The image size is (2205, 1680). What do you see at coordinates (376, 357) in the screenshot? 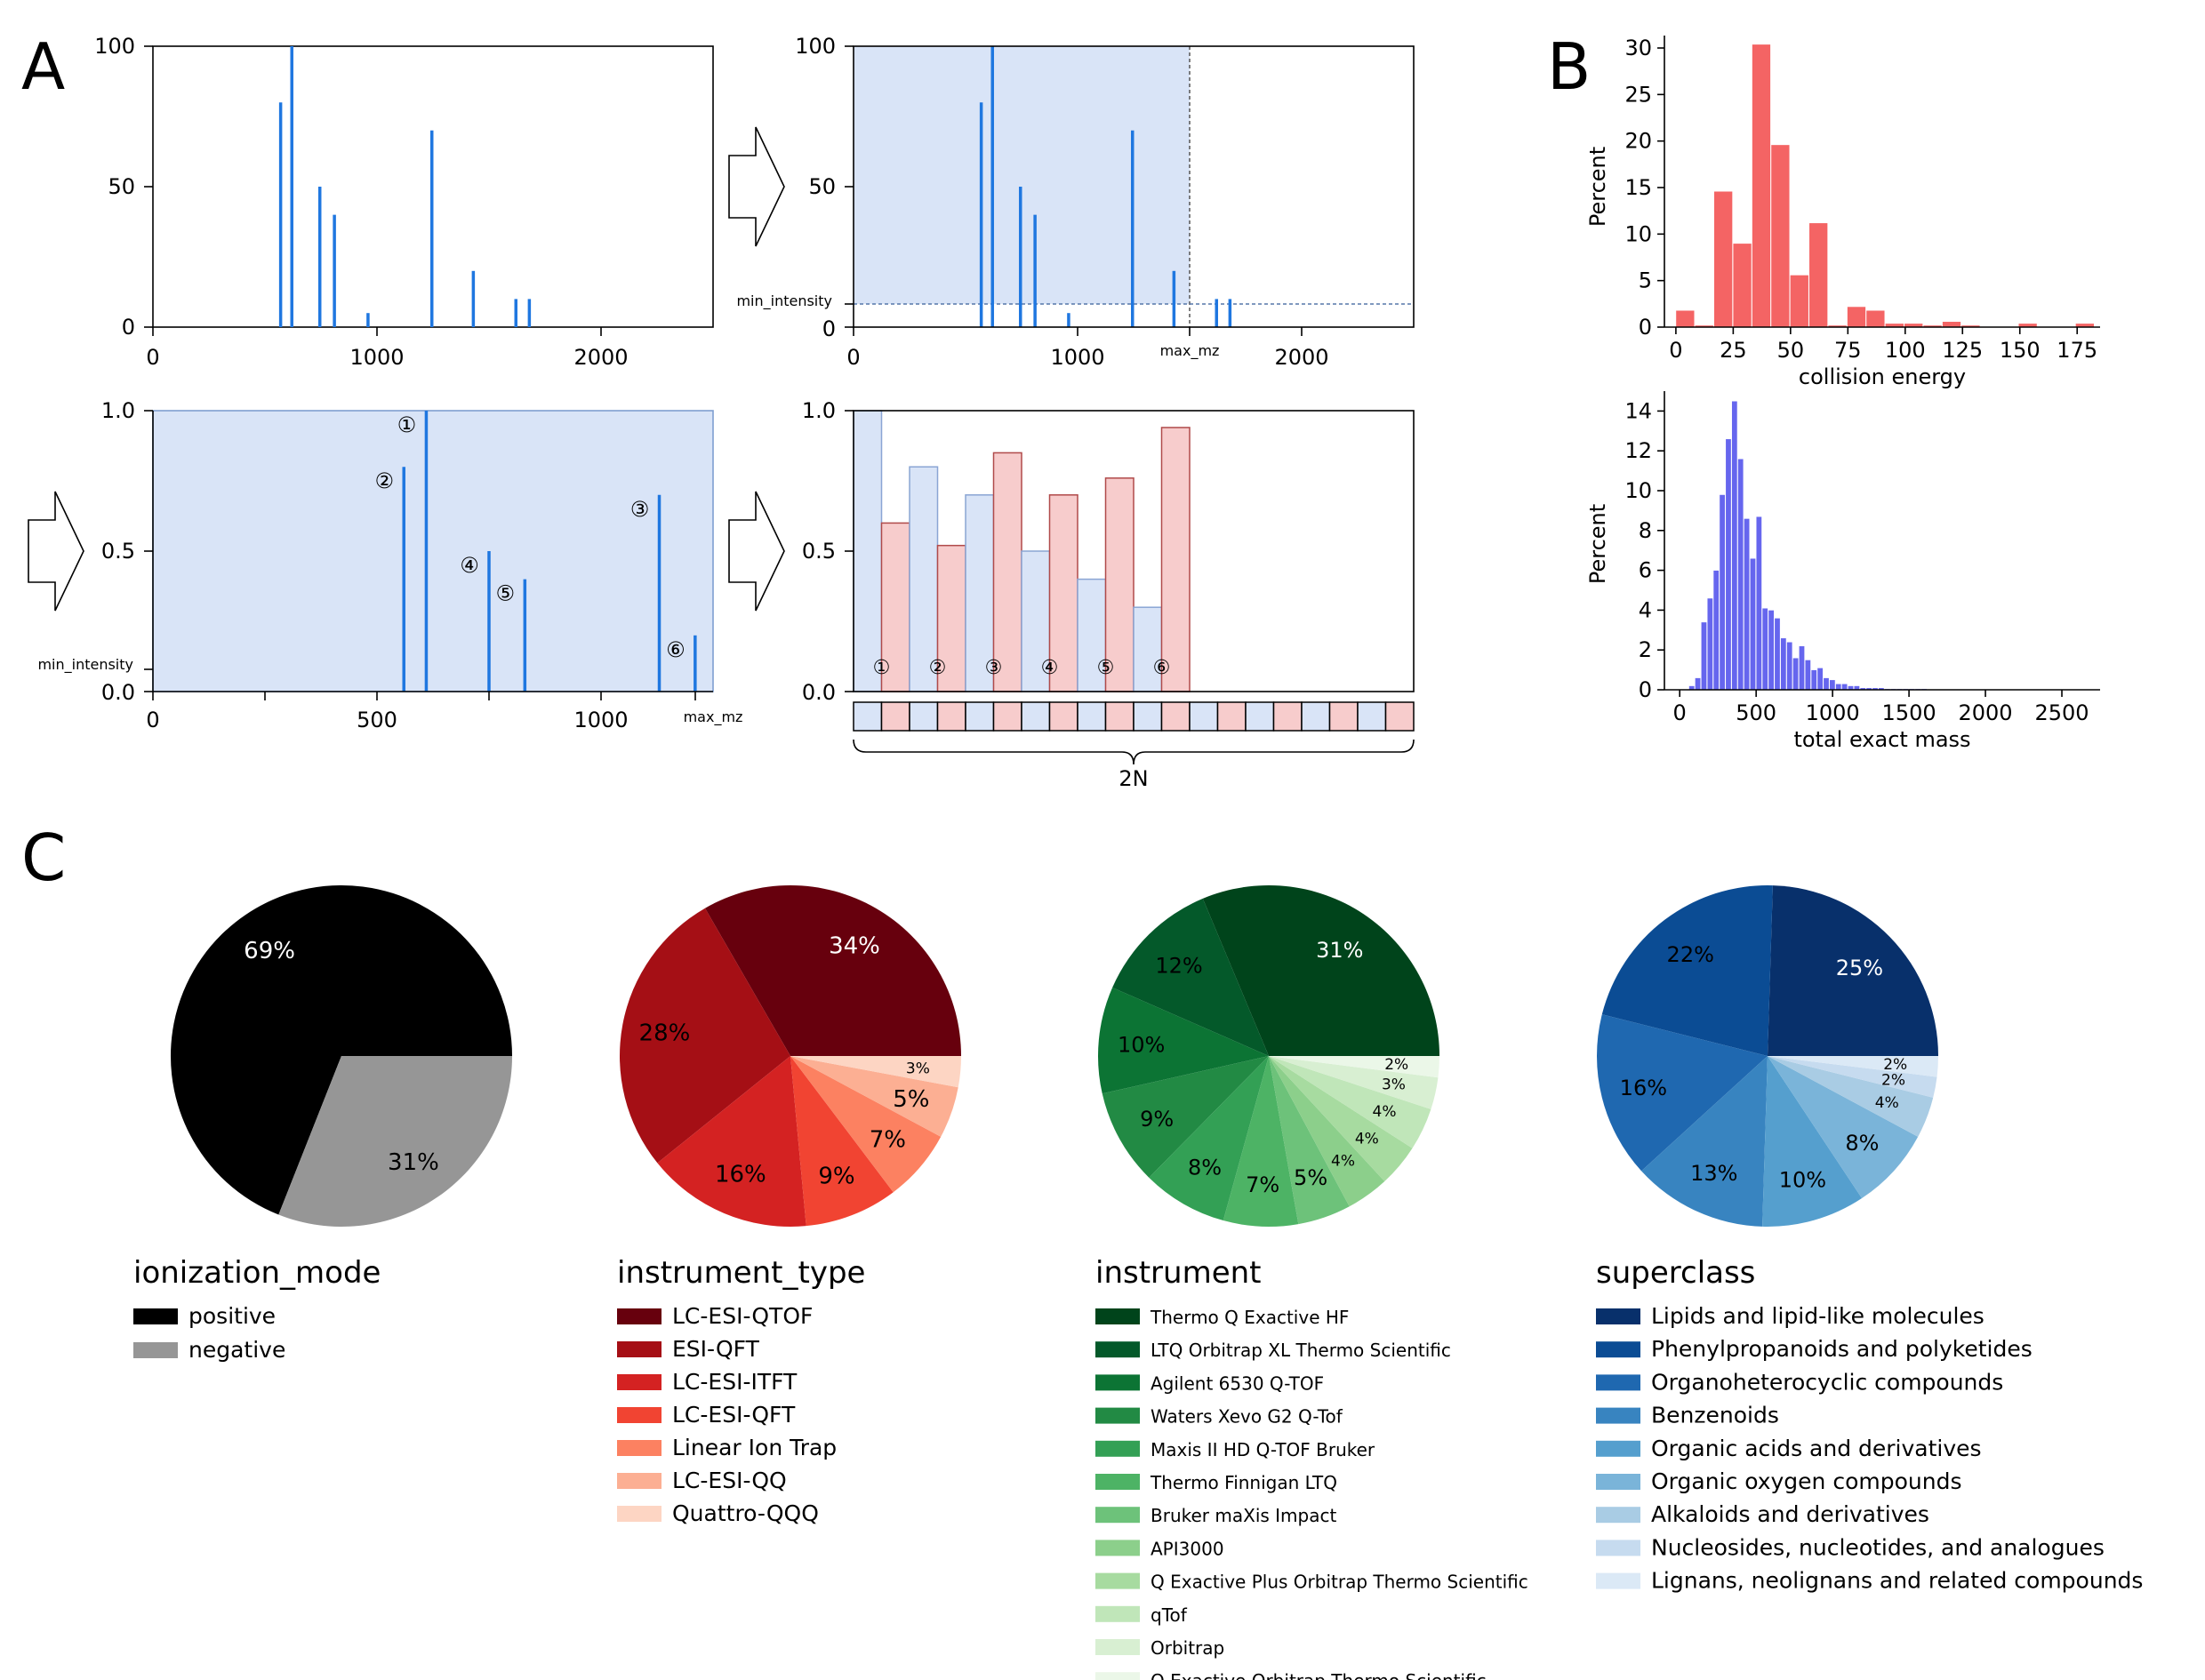
I see `raw-x-tick-1000: 1000` at bounding box center [376, 357].